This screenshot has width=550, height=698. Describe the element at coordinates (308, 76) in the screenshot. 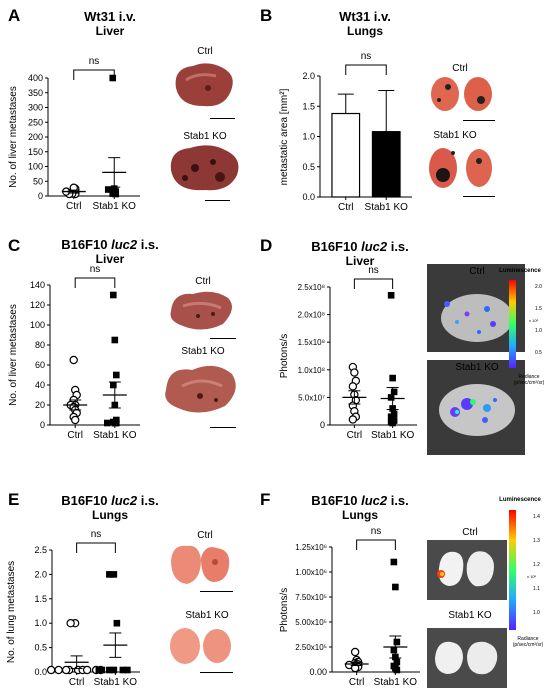

I see `y-tick-label: 2.0` at that location.